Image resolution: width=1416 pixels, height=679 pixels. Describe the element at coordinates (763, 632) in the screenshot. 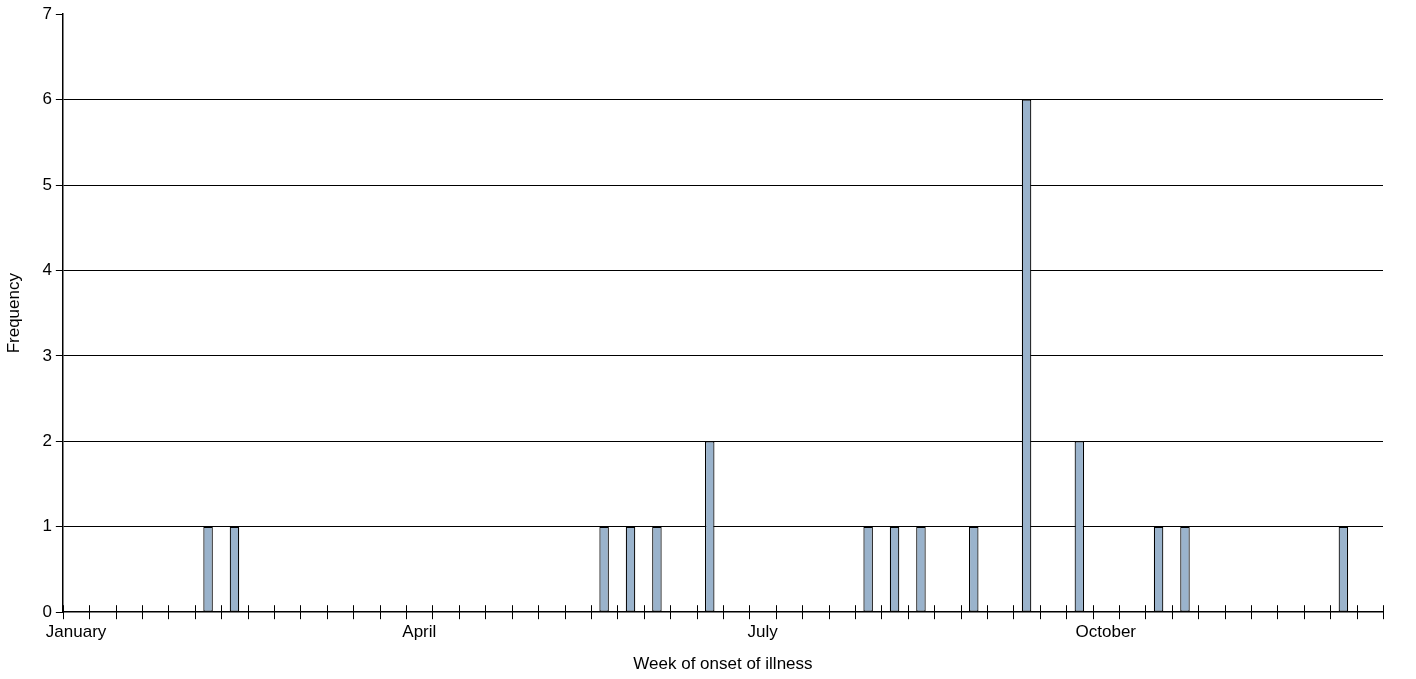

I see `x-tick-label: July` at that location.